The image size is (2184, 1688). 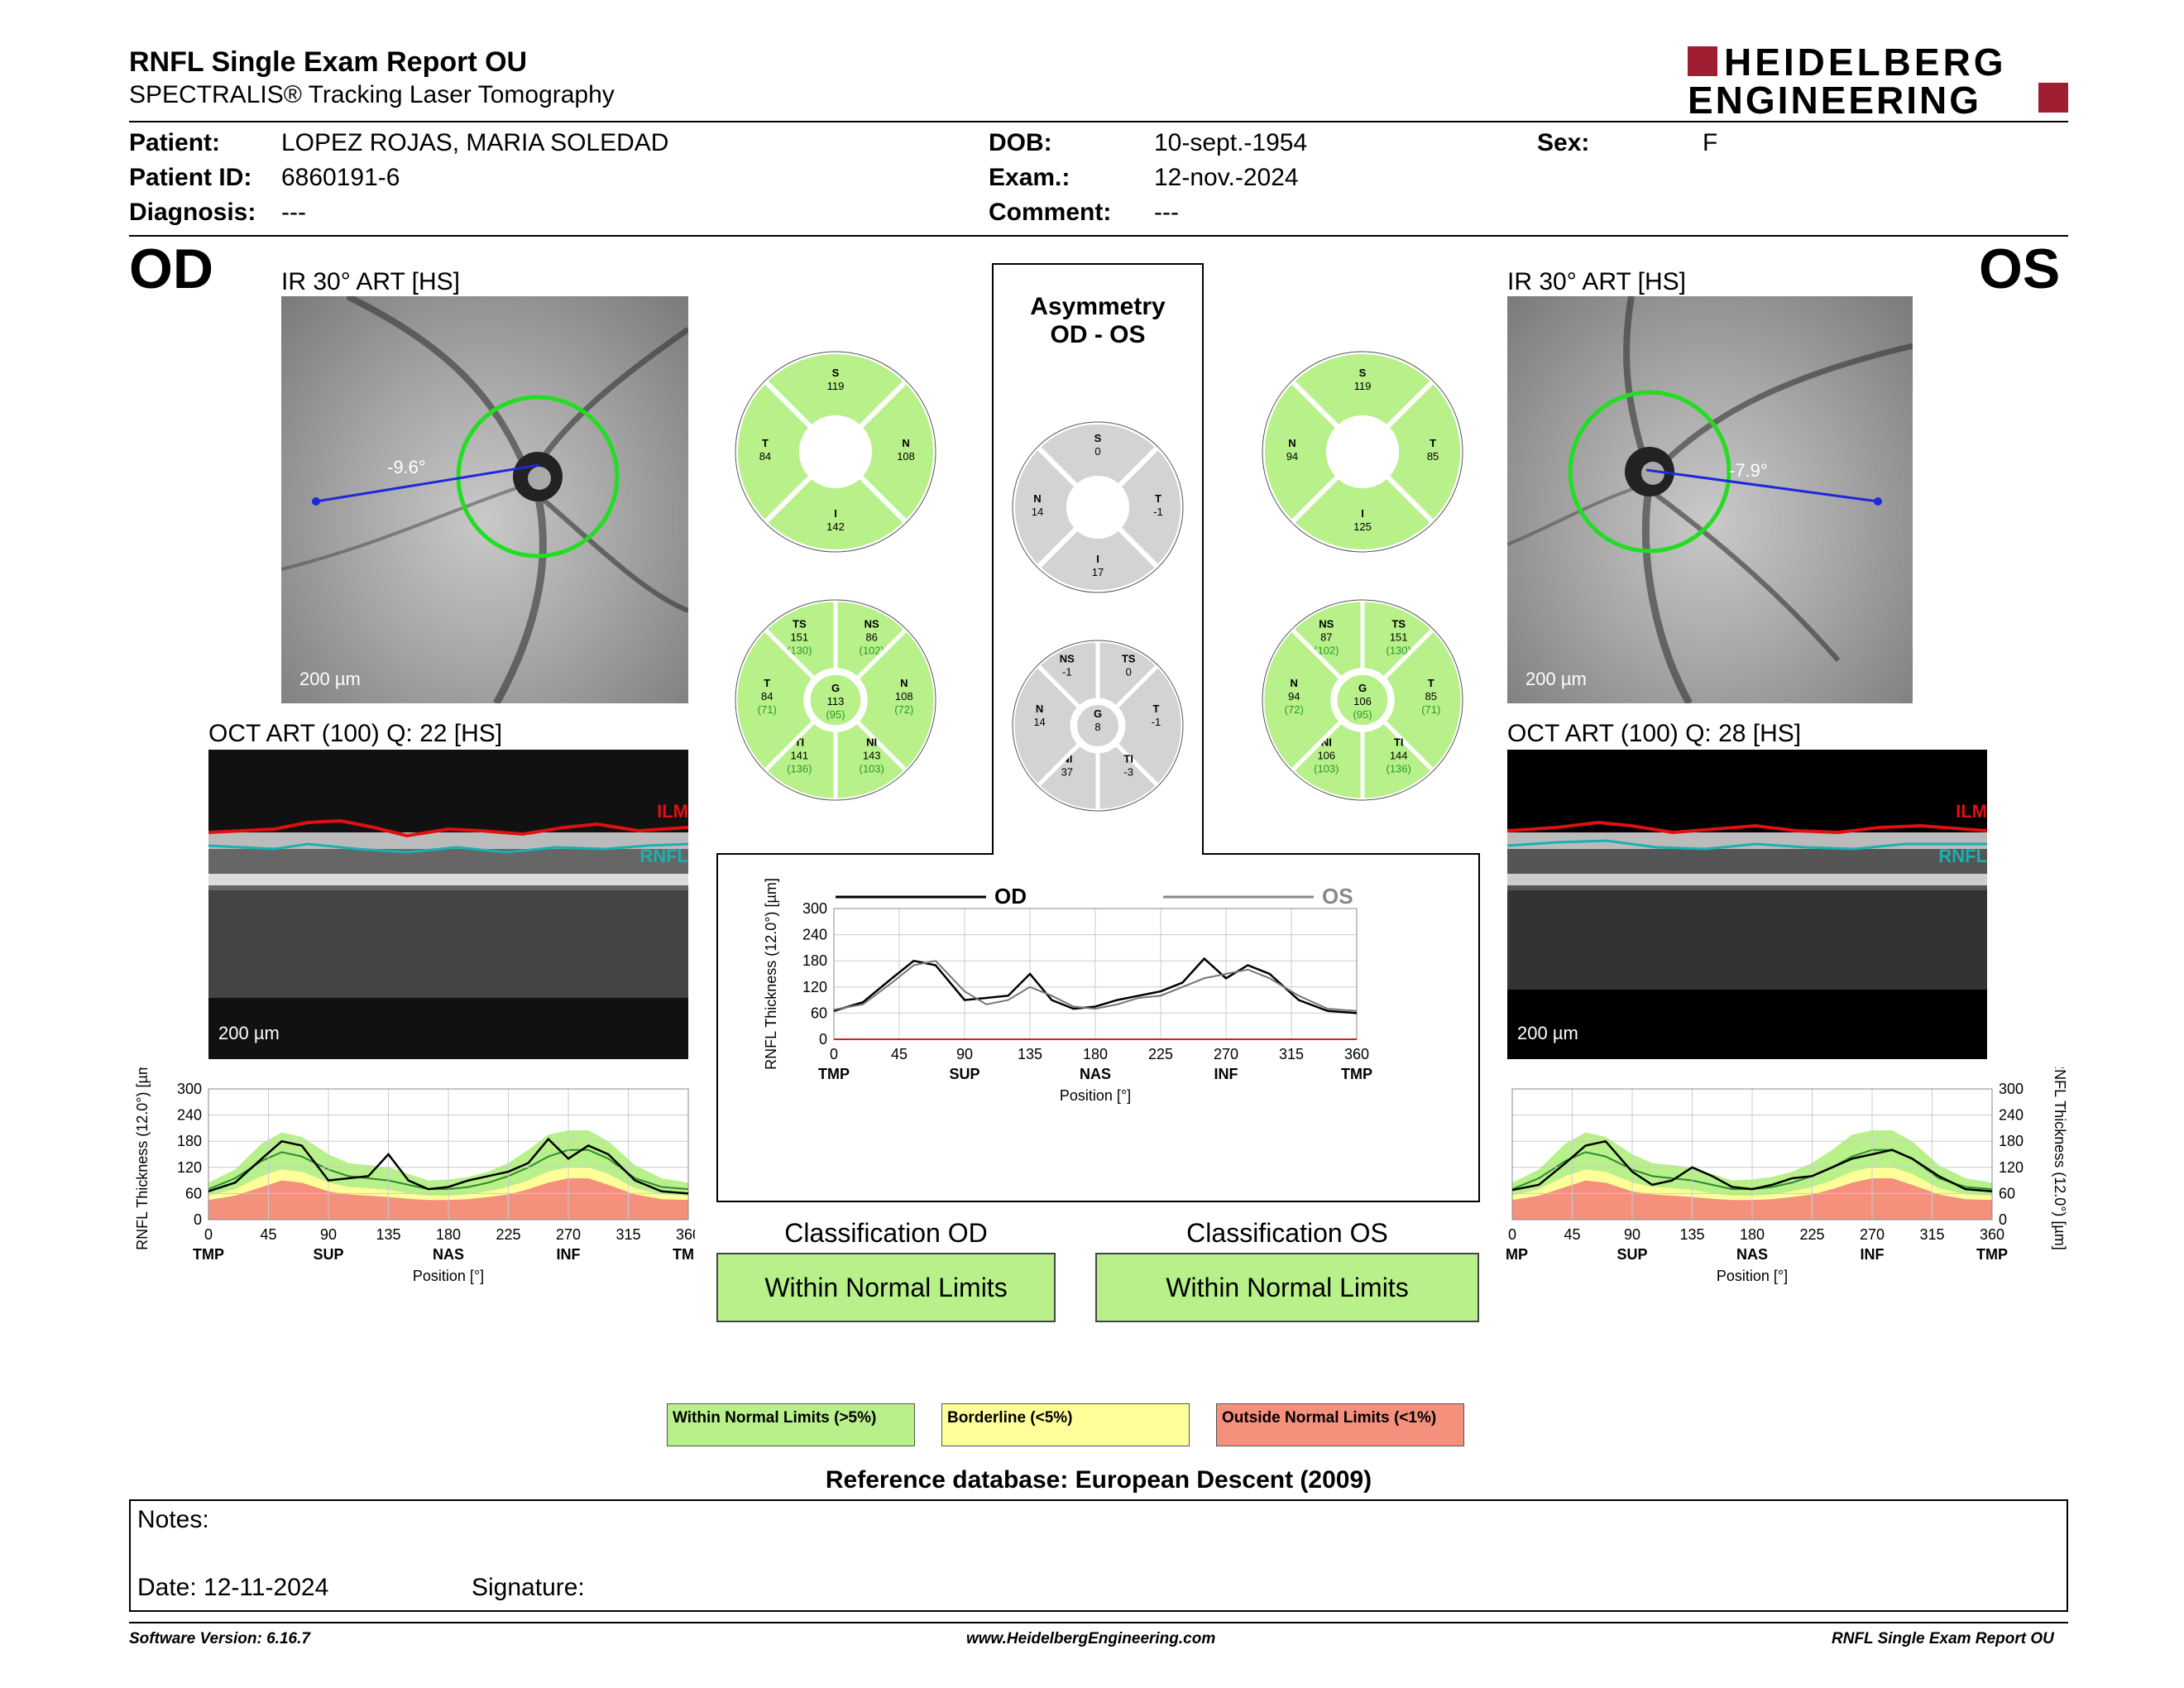 What do you see at coordinates (1287, 1287) in the screenshot?
I see `os-classification-box: Within Normal Limits` at bounding box center [1287, 1287].